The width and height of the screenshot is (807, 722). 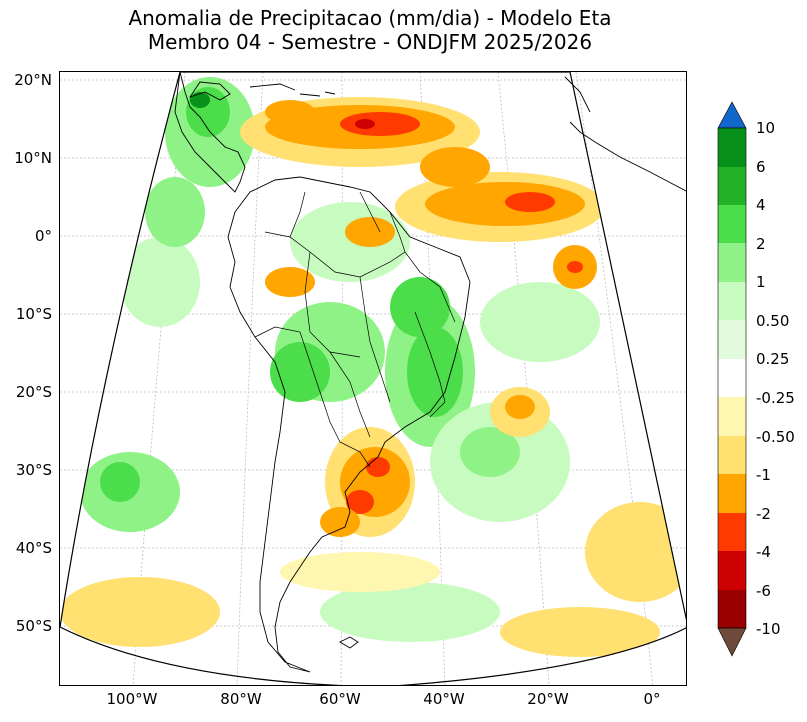 What do you see at coordinates (33, 548) in the screenshot?
I see `lat-label-40s: 40°S` at bounding box center [33, 548].